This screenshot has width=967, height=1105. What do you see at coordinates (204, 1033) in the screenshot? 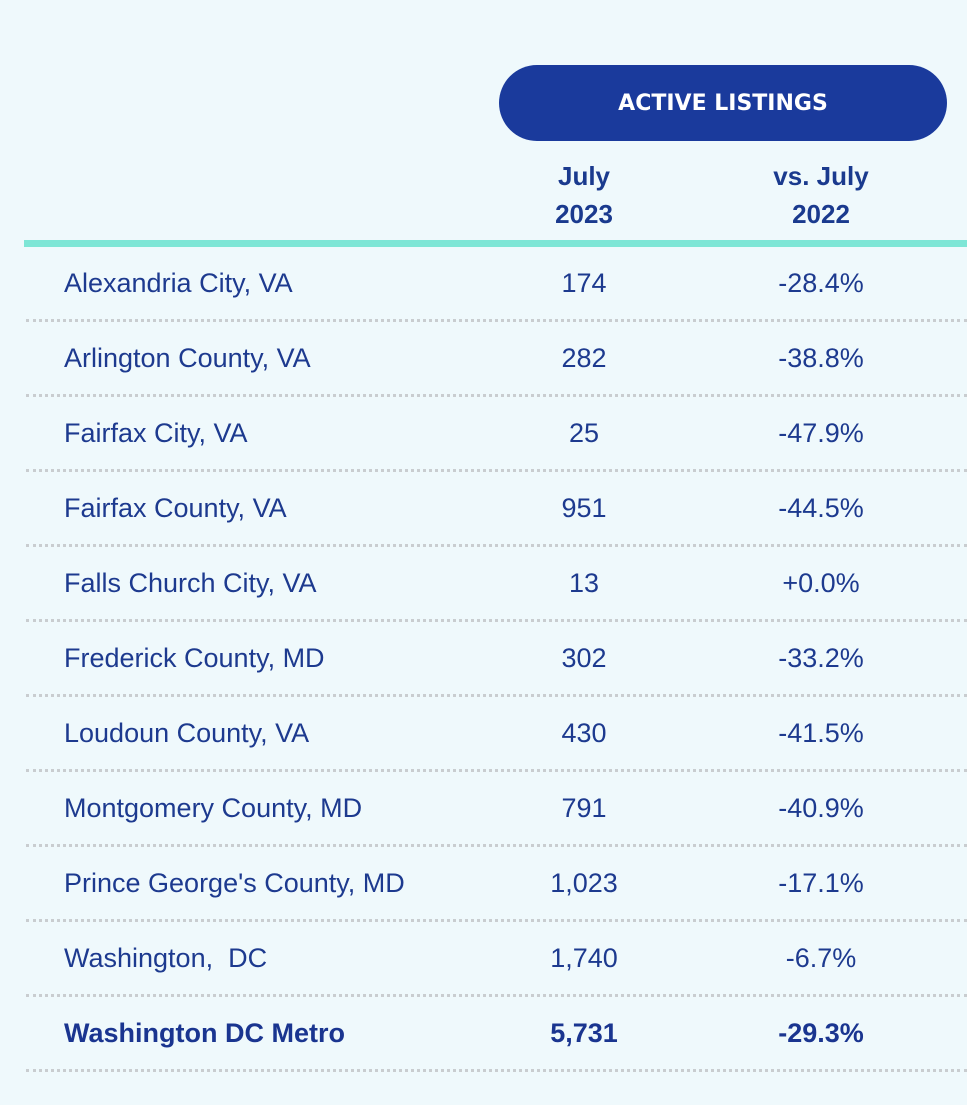
I see `row-name: Washington DC Metro` at bounding box center [204, 1033].